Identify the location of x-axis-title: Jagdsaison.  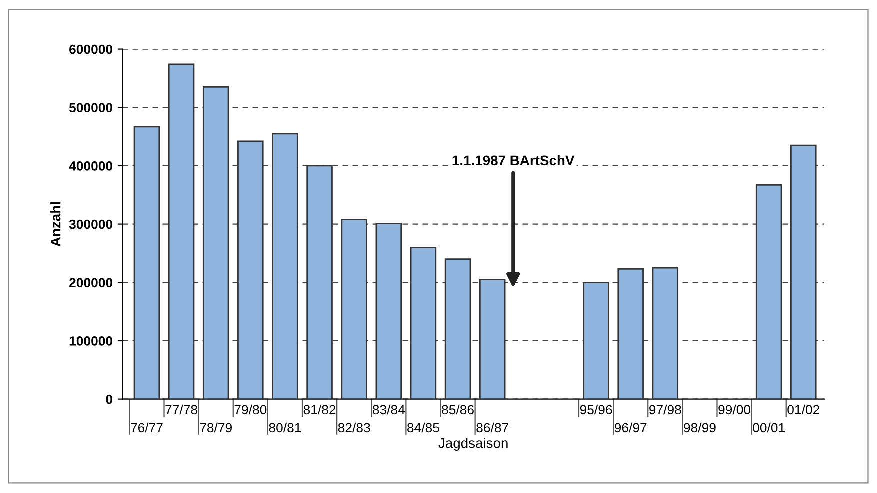
(473, 444).